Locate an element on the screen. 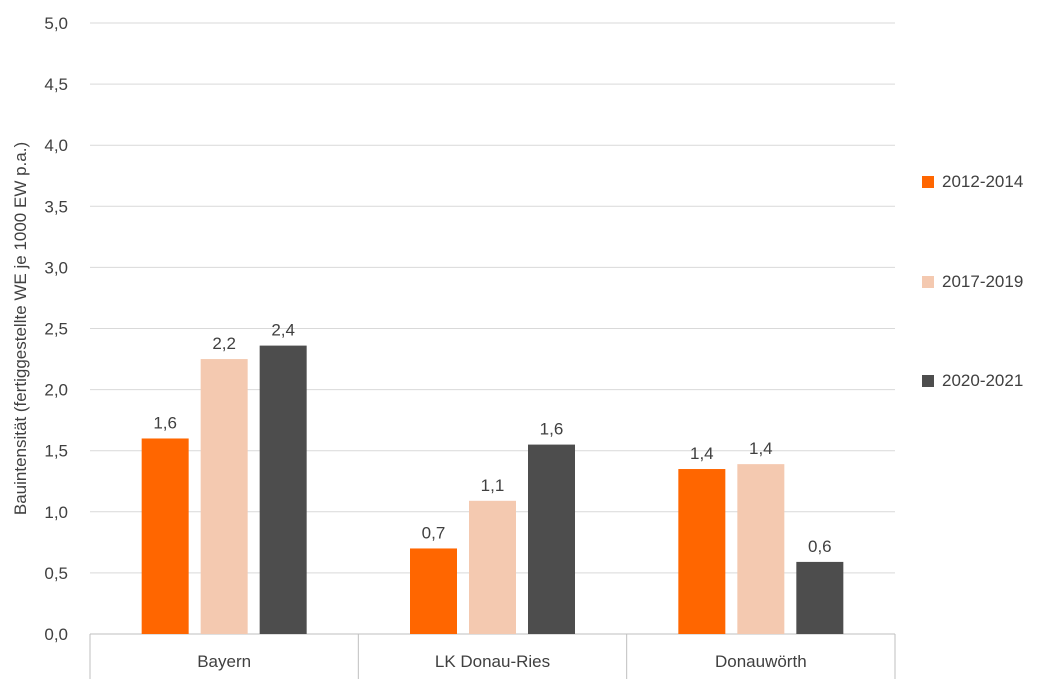 The width and height of the screenshot is (1042, 679). category-label: Donauwörth is located at coordinates (761, 661).